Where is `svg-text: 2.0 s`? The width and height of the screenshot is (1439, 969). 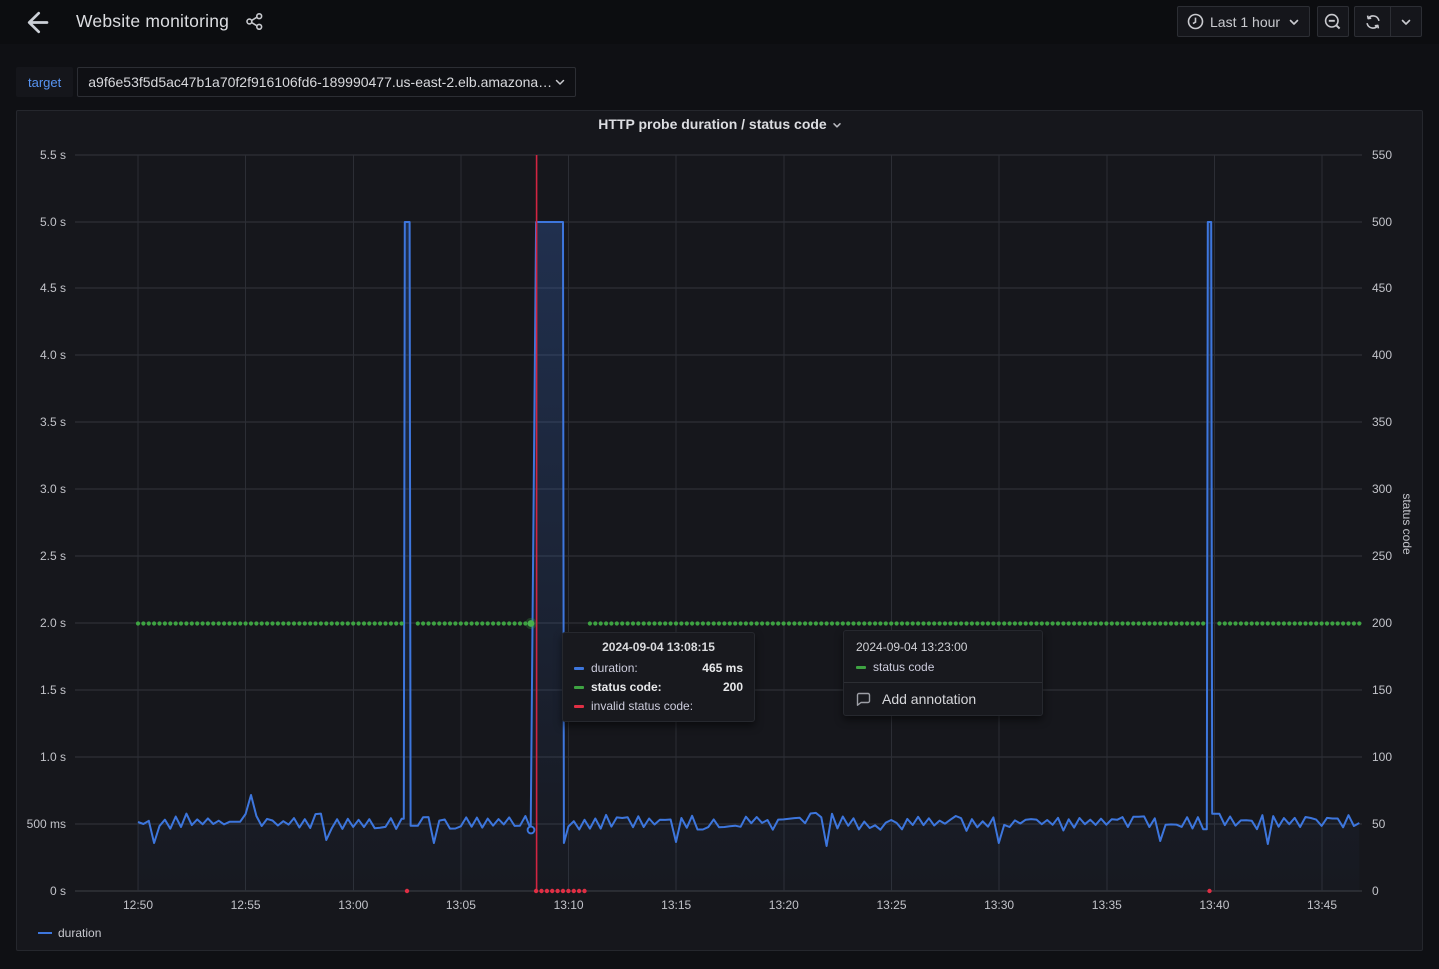 svg-text: 2.0 s is located at coordinates (53, 623).